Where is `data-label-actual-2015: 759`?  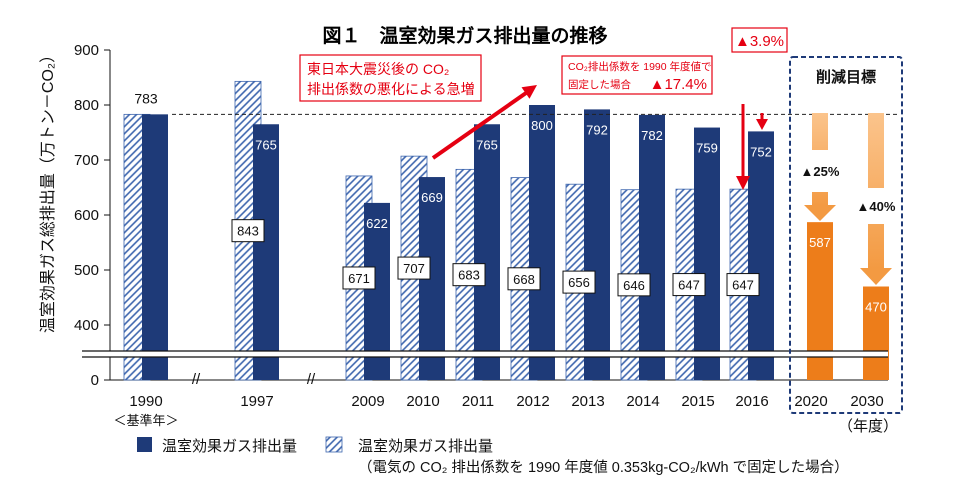
data-label-actual-2015: 759 is located at coordinates (707, 148).